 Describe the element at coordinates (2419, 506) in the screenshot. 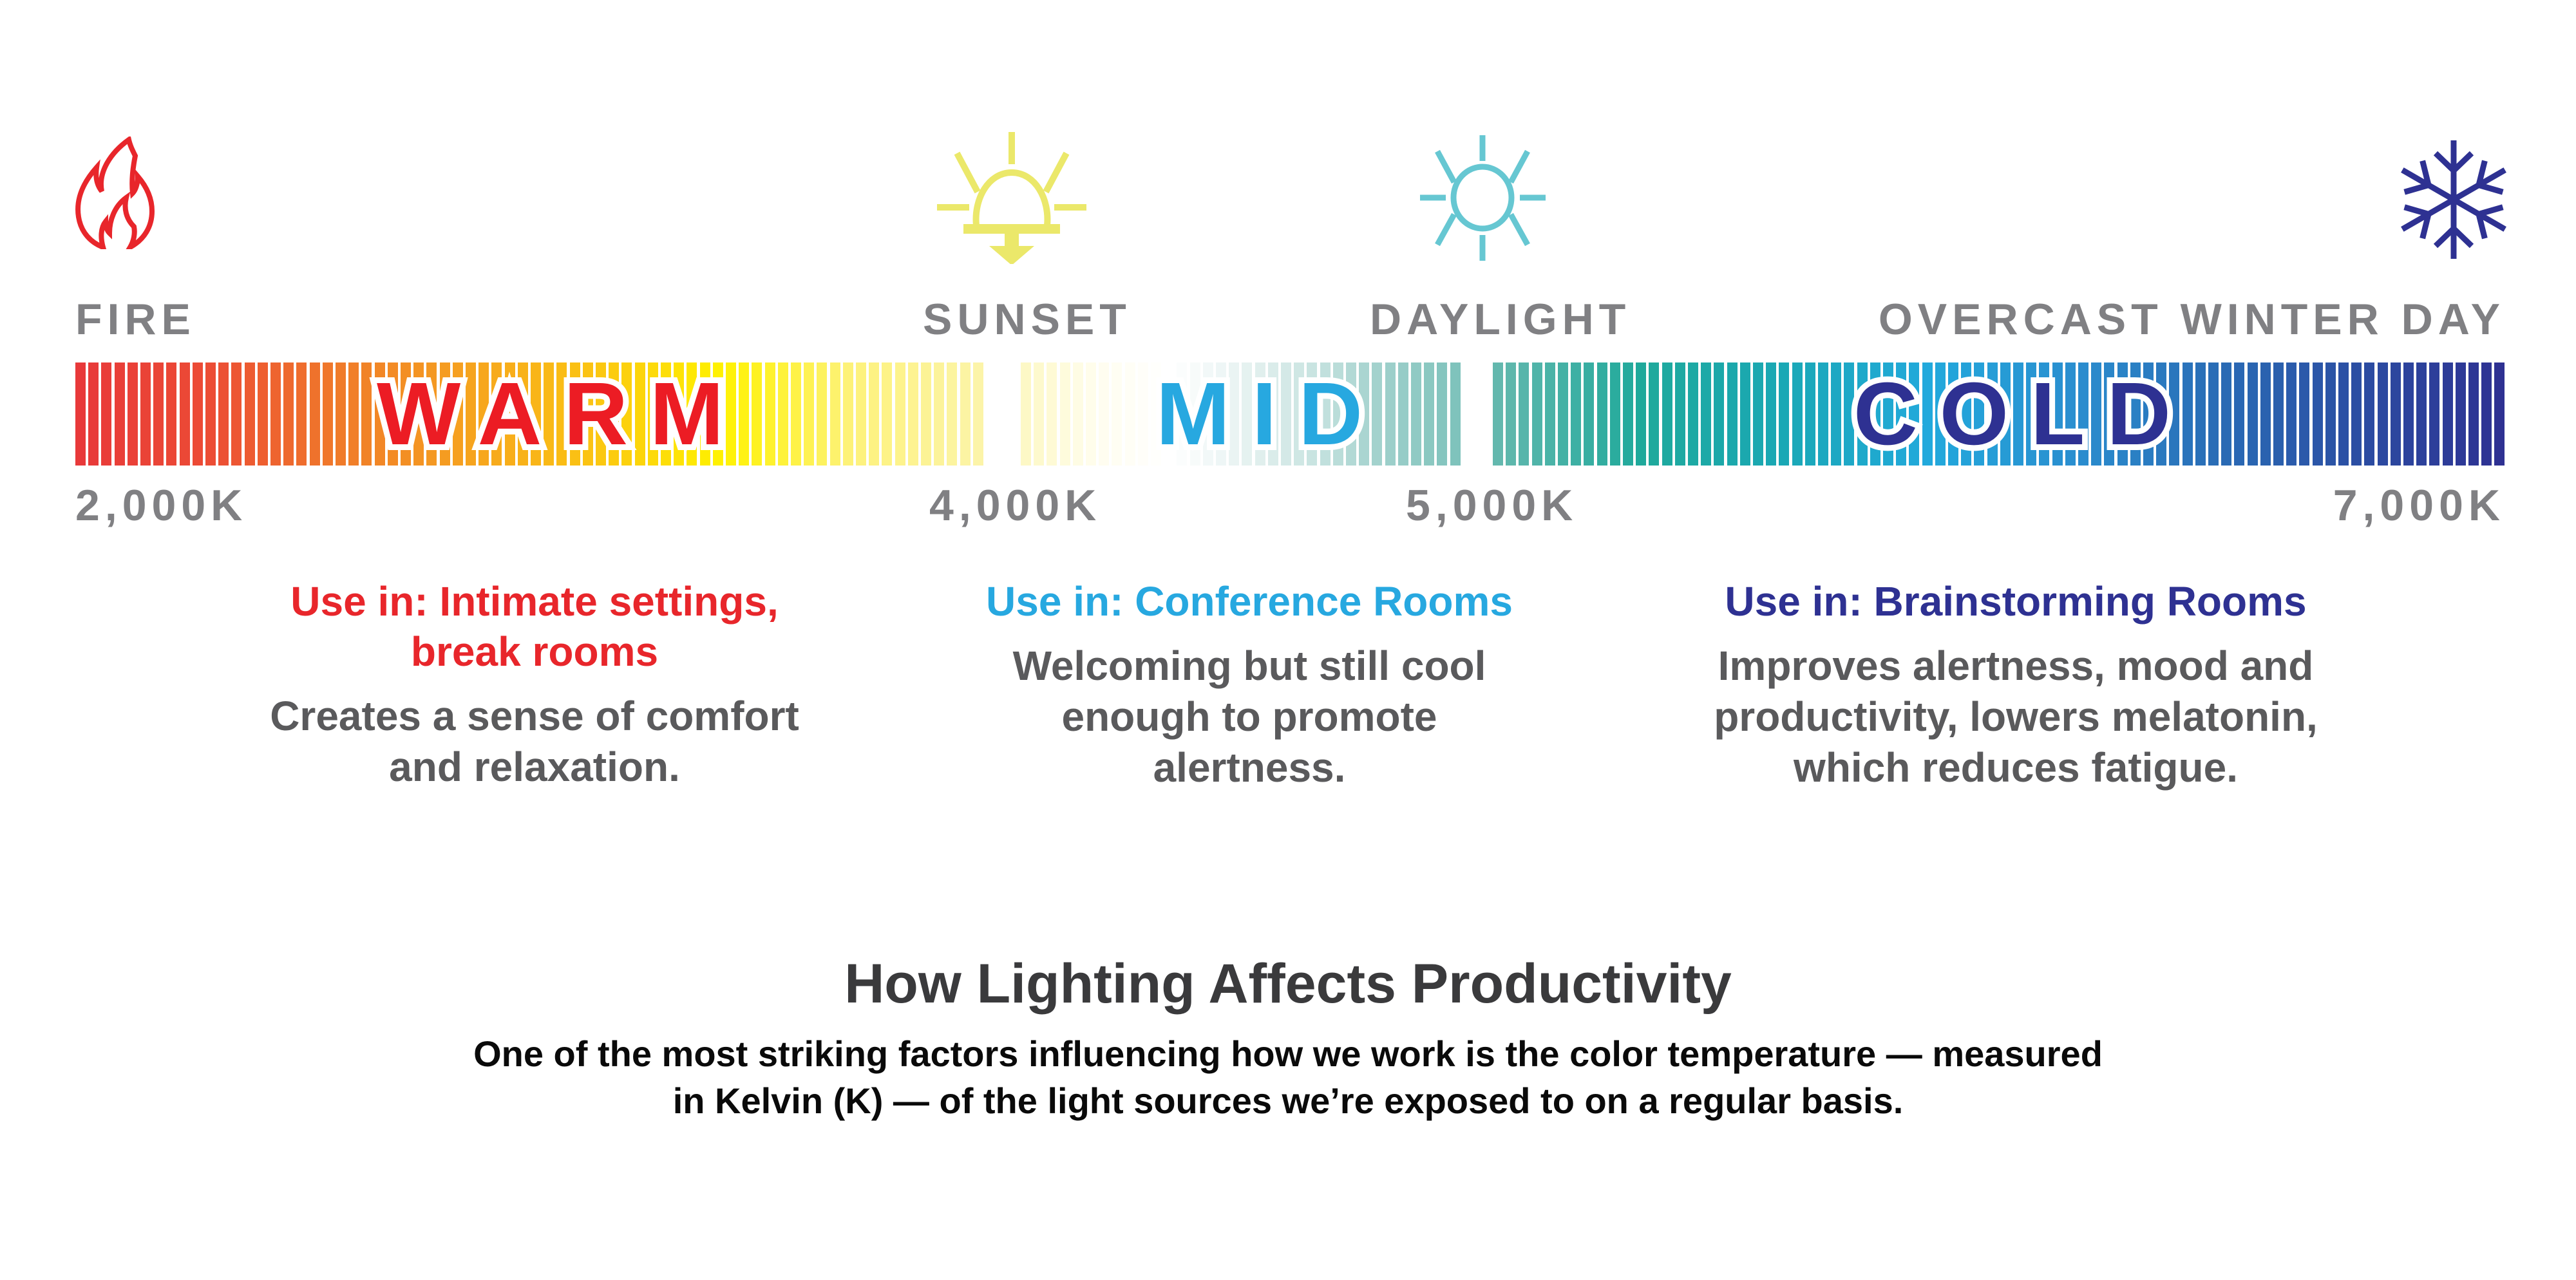

I see `kelvin-7000: 7,000K` at that location.